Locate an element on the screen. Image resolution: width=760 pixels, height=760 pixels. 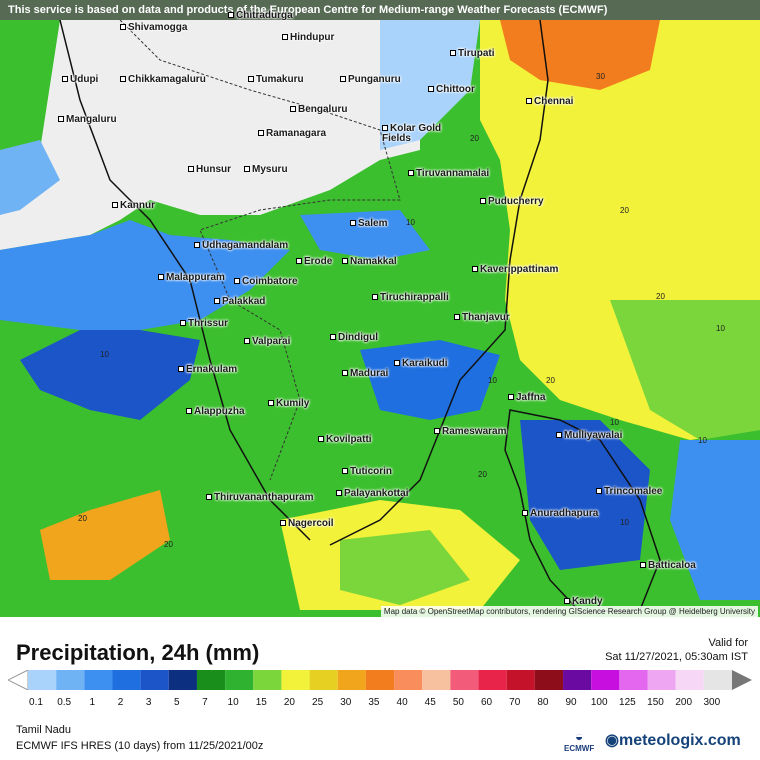
city-label: Tirupati is located at coordinates (472, 53).